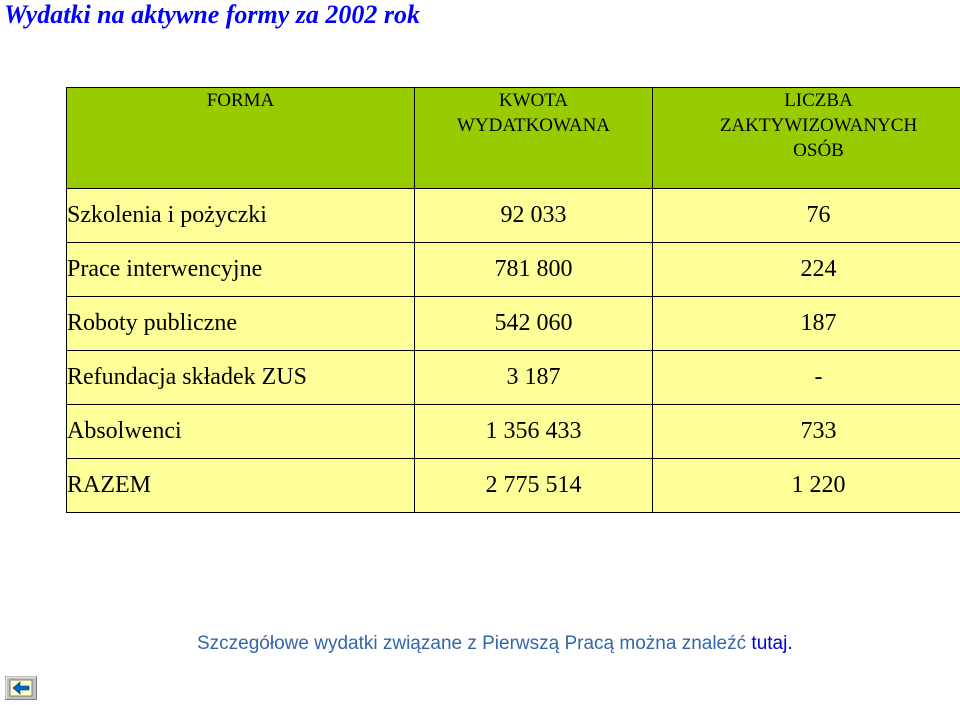 This screenshot has width=960, height=705. I want to click on back-button, so click(21, 688).